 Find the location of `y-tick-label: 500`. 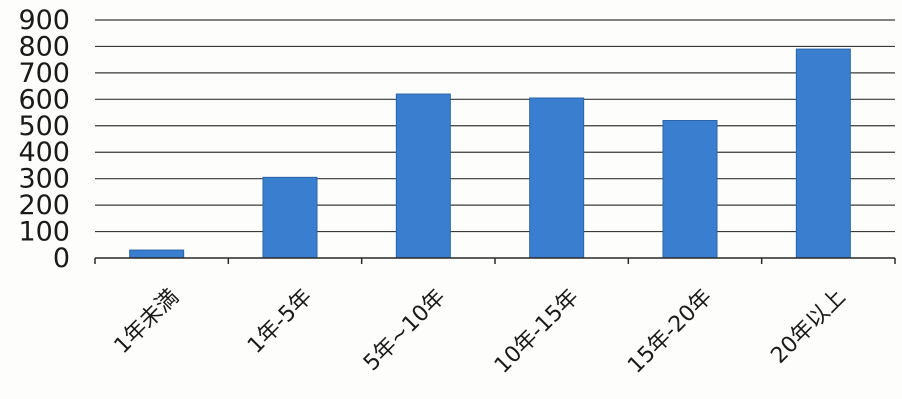

y-tick-label: 500 is located at coordinates (44, 126).